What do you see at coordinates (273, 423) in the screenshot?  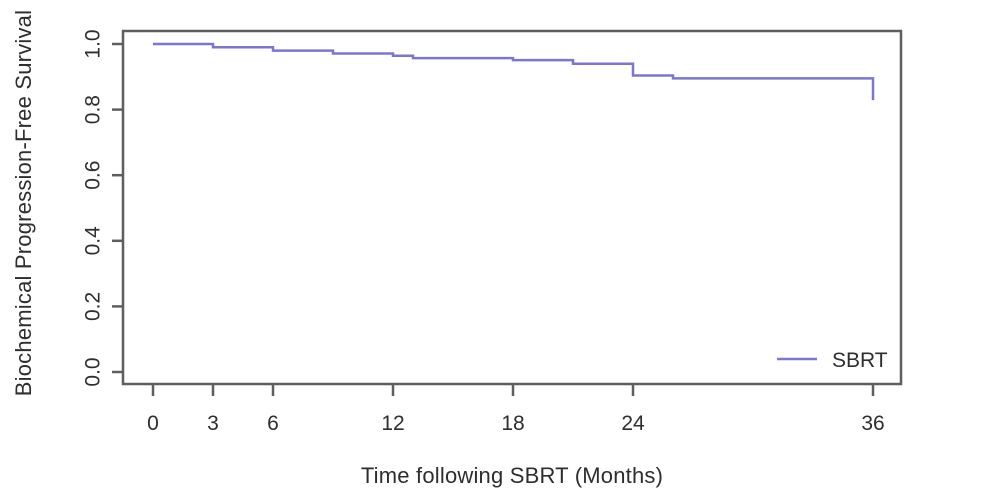 I see `x-tick-label: 6` at bounding box center [273, 423].